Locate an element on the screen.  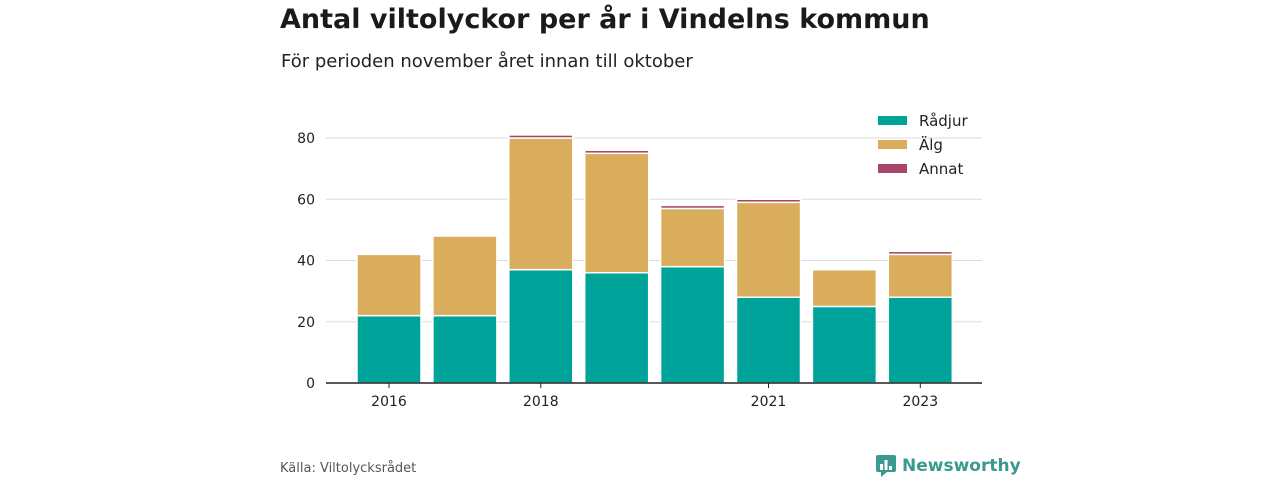
x-tick-label: 2021 is located at coordinates (769, 402).